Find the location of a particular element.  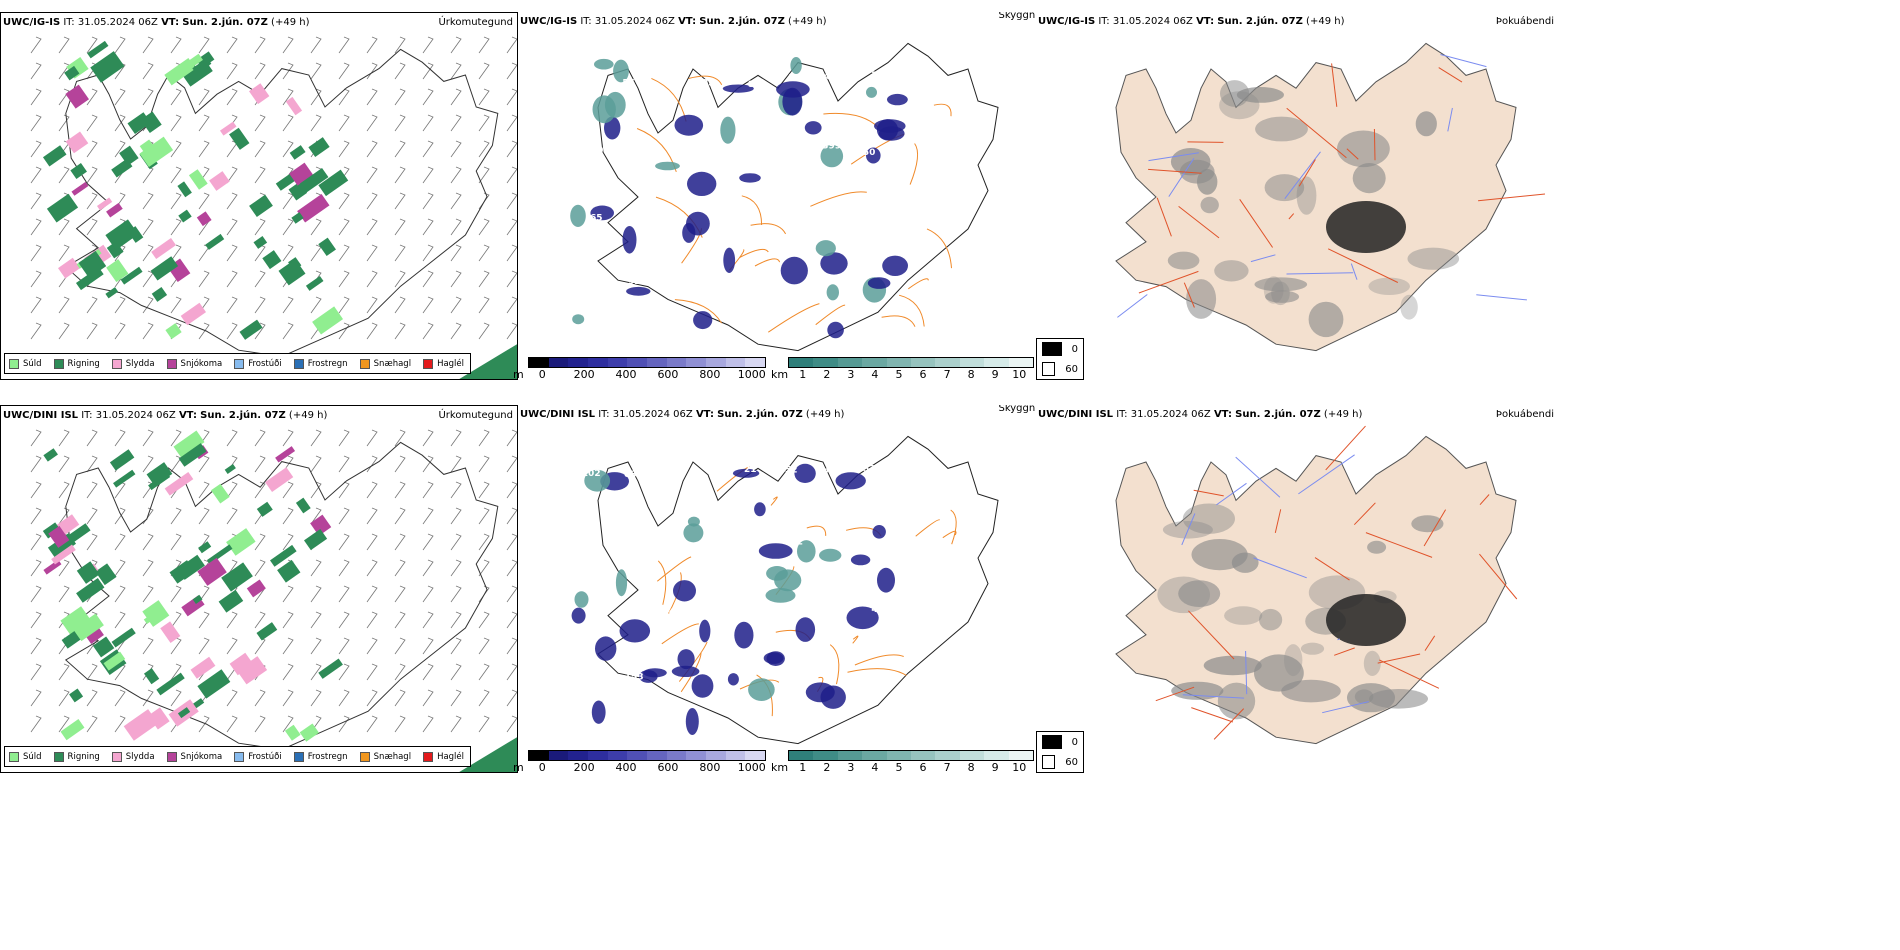

ceiling-colorbar-ticks: 0 200 400 600 800 1000 is located at coordinates (647, 374).